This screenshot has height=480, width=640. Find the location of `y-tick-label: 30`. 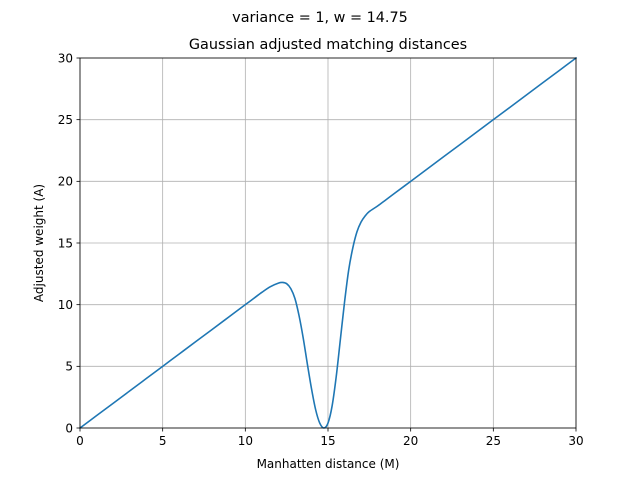

y-tick-label: 30 is located at coordinates (65, 58).